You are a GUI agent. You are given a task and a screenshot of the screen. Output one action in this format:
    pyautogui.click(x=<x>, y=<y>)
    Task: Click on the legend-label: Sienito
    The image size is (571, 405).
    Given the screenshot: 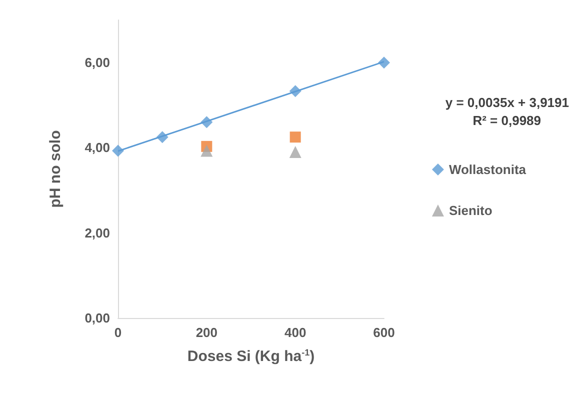 What is the action you would take?
    pyautogui.click(x=470, y=210)
    